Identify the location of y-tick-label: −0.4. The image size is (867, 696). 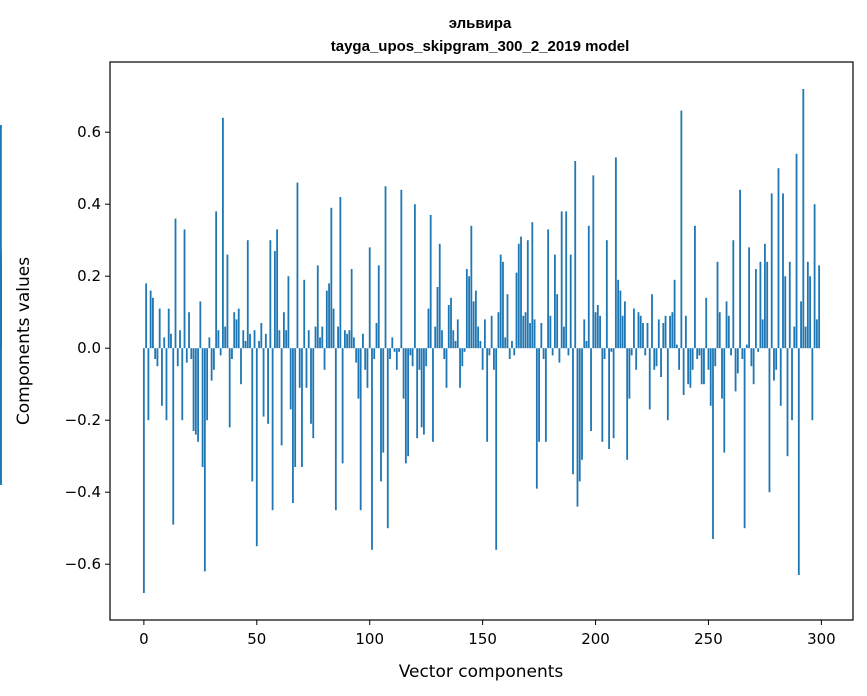
(83, 492).